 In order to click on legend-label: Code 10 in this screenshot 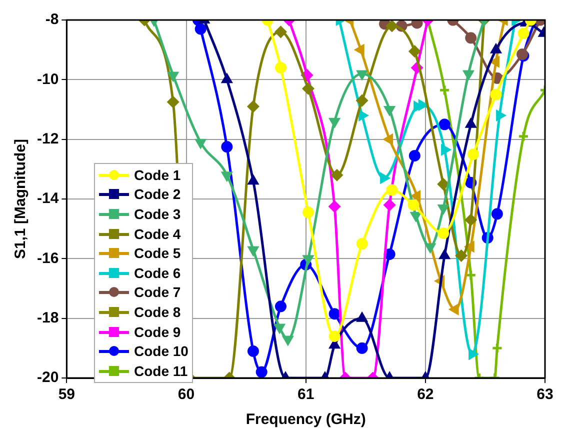, I will do `click(161, 351)`.